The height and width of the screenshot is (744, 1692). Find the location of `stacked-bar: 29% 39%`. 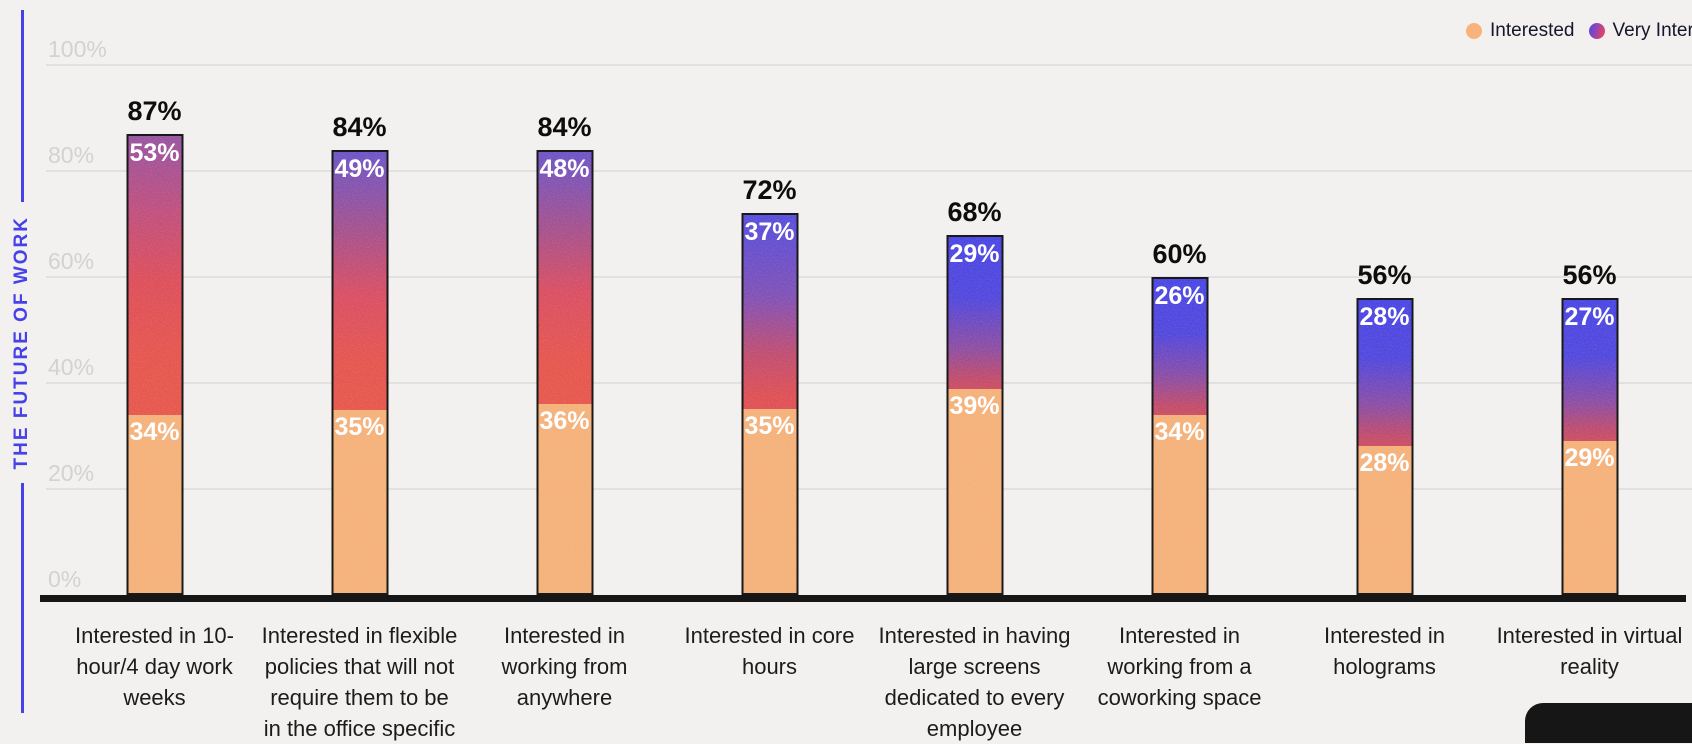

stacked-bar: 29% 39% is located at coordinates (974, 415).